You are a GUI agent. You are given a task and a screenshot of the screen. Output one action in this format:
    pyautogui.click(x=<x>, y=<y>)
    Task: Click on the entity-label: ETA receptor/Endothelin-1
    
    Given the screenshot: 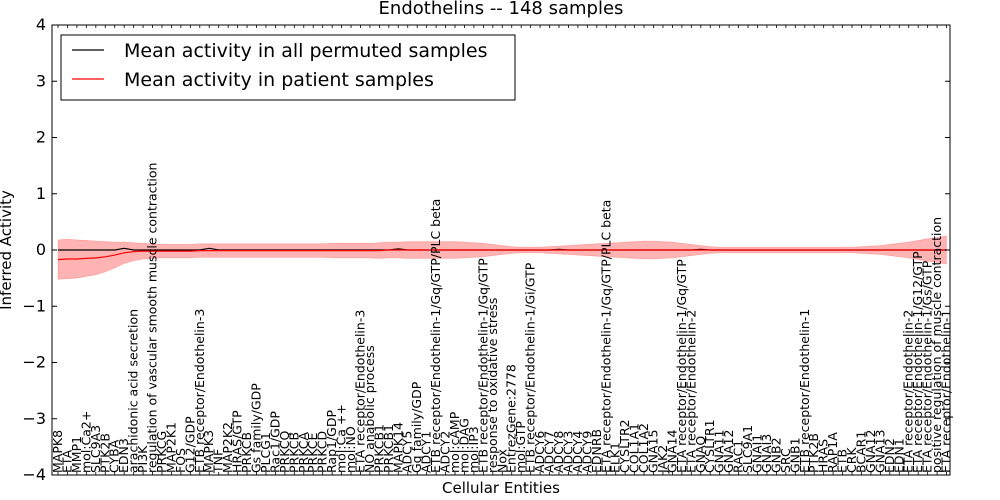 What is the action you would take?
    pyautogui.click(x=946, y=391)
    